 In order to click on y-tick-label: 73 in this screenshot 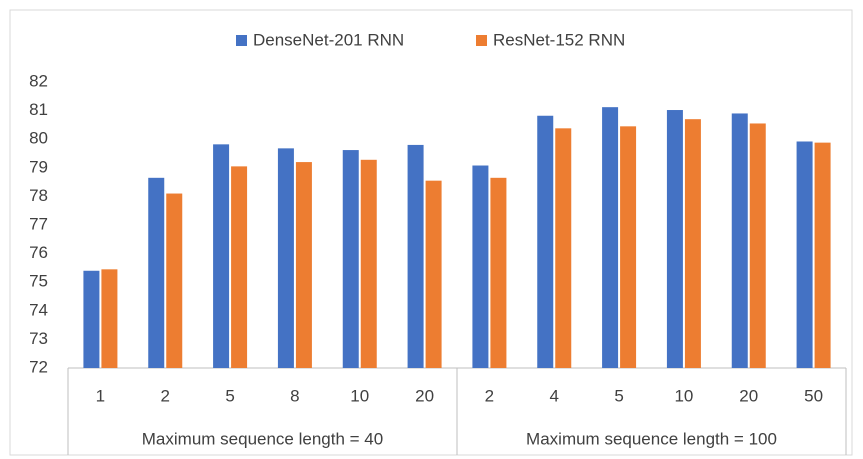, I will do `click(38, 338)`.